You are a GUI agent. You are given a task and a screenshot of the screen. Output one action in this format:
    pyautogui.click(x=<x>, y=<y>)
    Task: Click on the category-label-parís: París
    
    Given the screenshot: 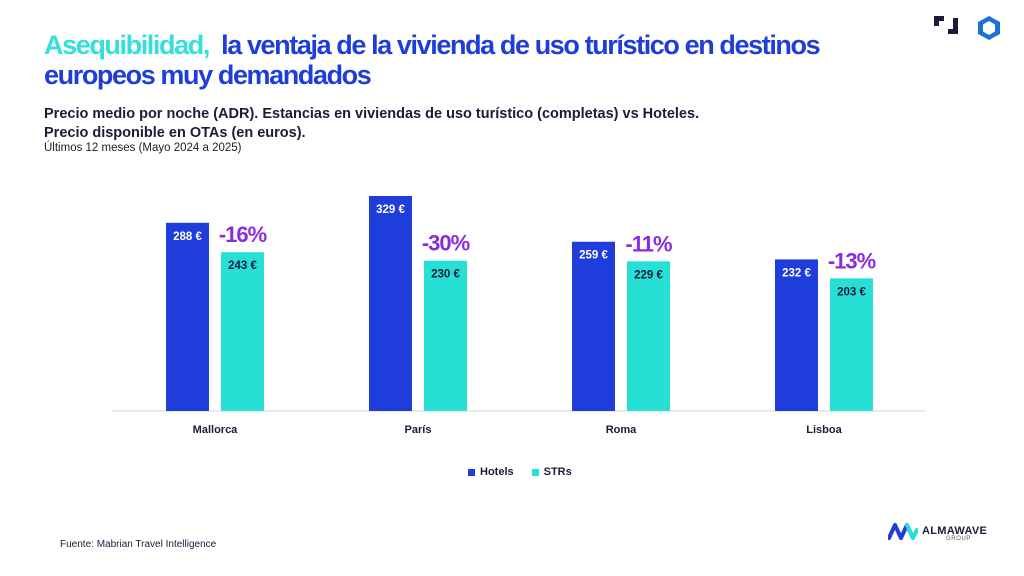 What is the action you would take?
    pyautogui.click(x=418, y=430)
    